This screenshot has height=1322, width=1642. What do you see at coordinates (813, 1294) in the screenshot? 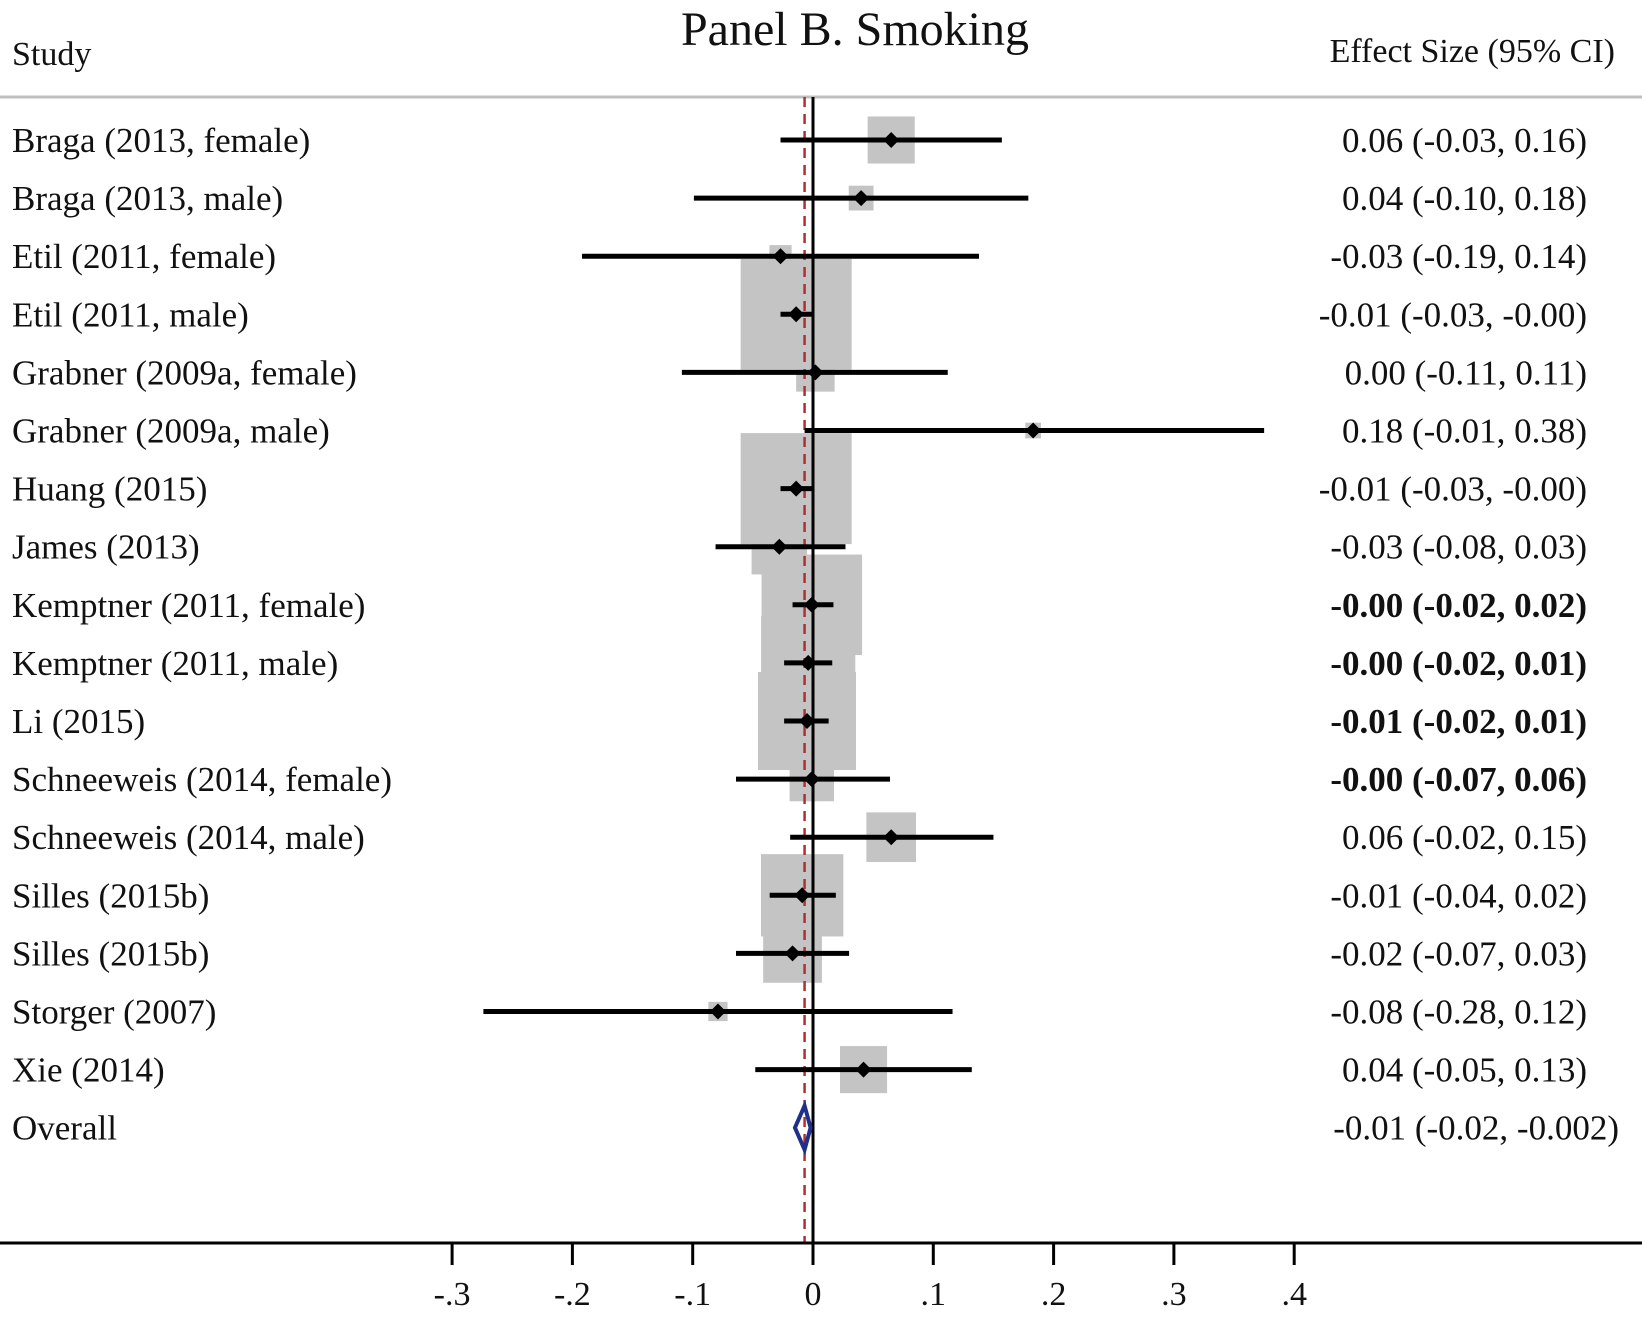
I see `x-tick-label: 0` at bounding box center [813, 1294].